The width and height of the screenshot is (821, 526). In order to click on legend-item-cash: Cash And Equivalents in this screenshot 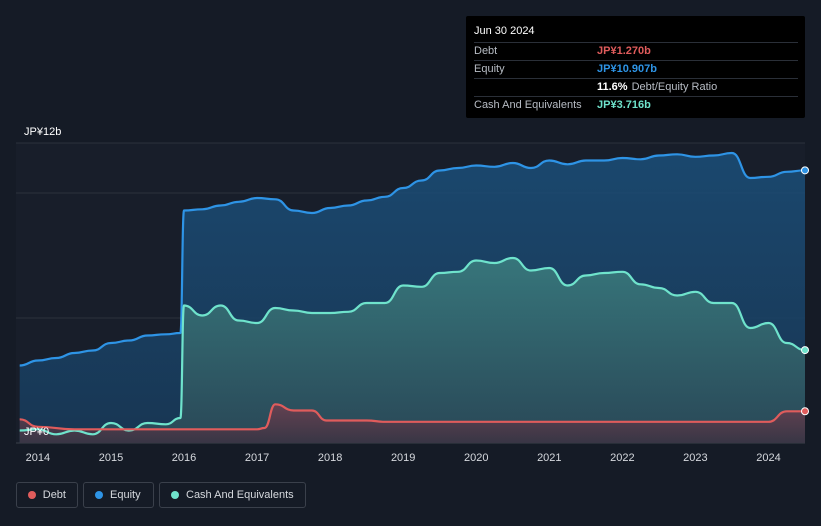, I will do `click(232, 495)`.